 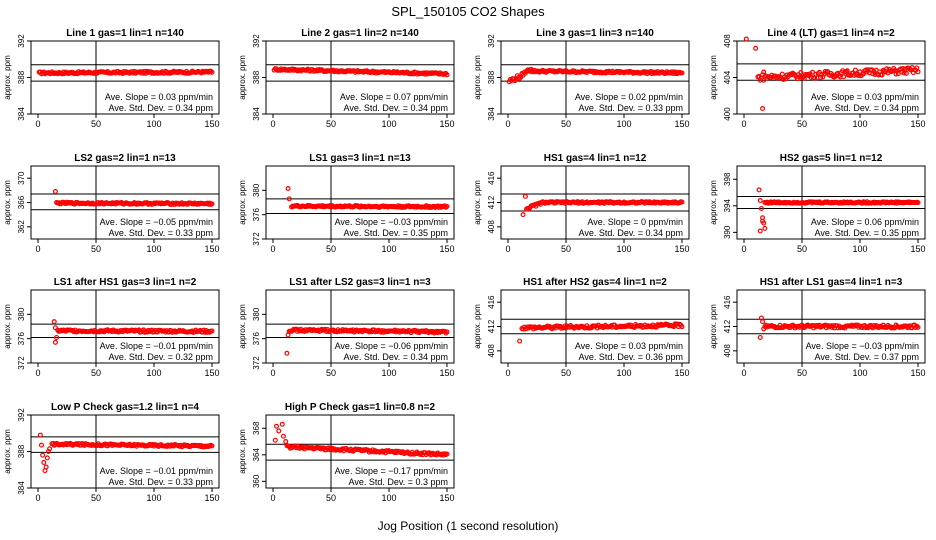 What do you see at coordinates (727, 206) in the screenshot?
I see `y-tick-label: 394` at bounding box center [727, 206].